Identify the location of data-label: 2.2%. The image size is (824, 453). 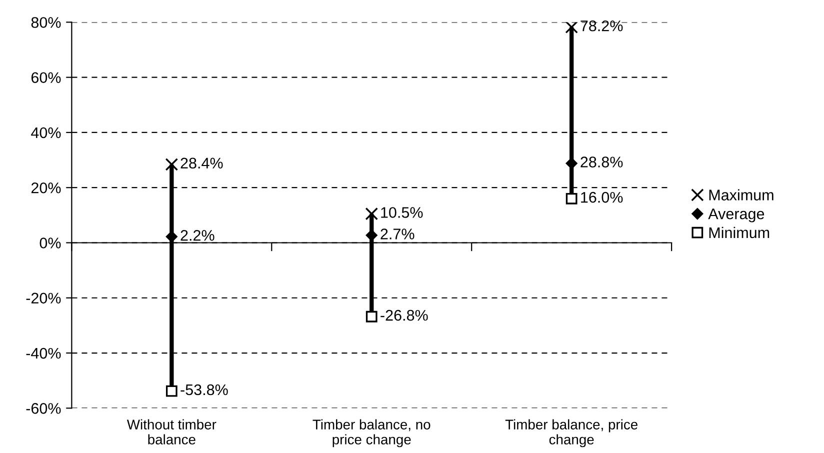
(197, 235).